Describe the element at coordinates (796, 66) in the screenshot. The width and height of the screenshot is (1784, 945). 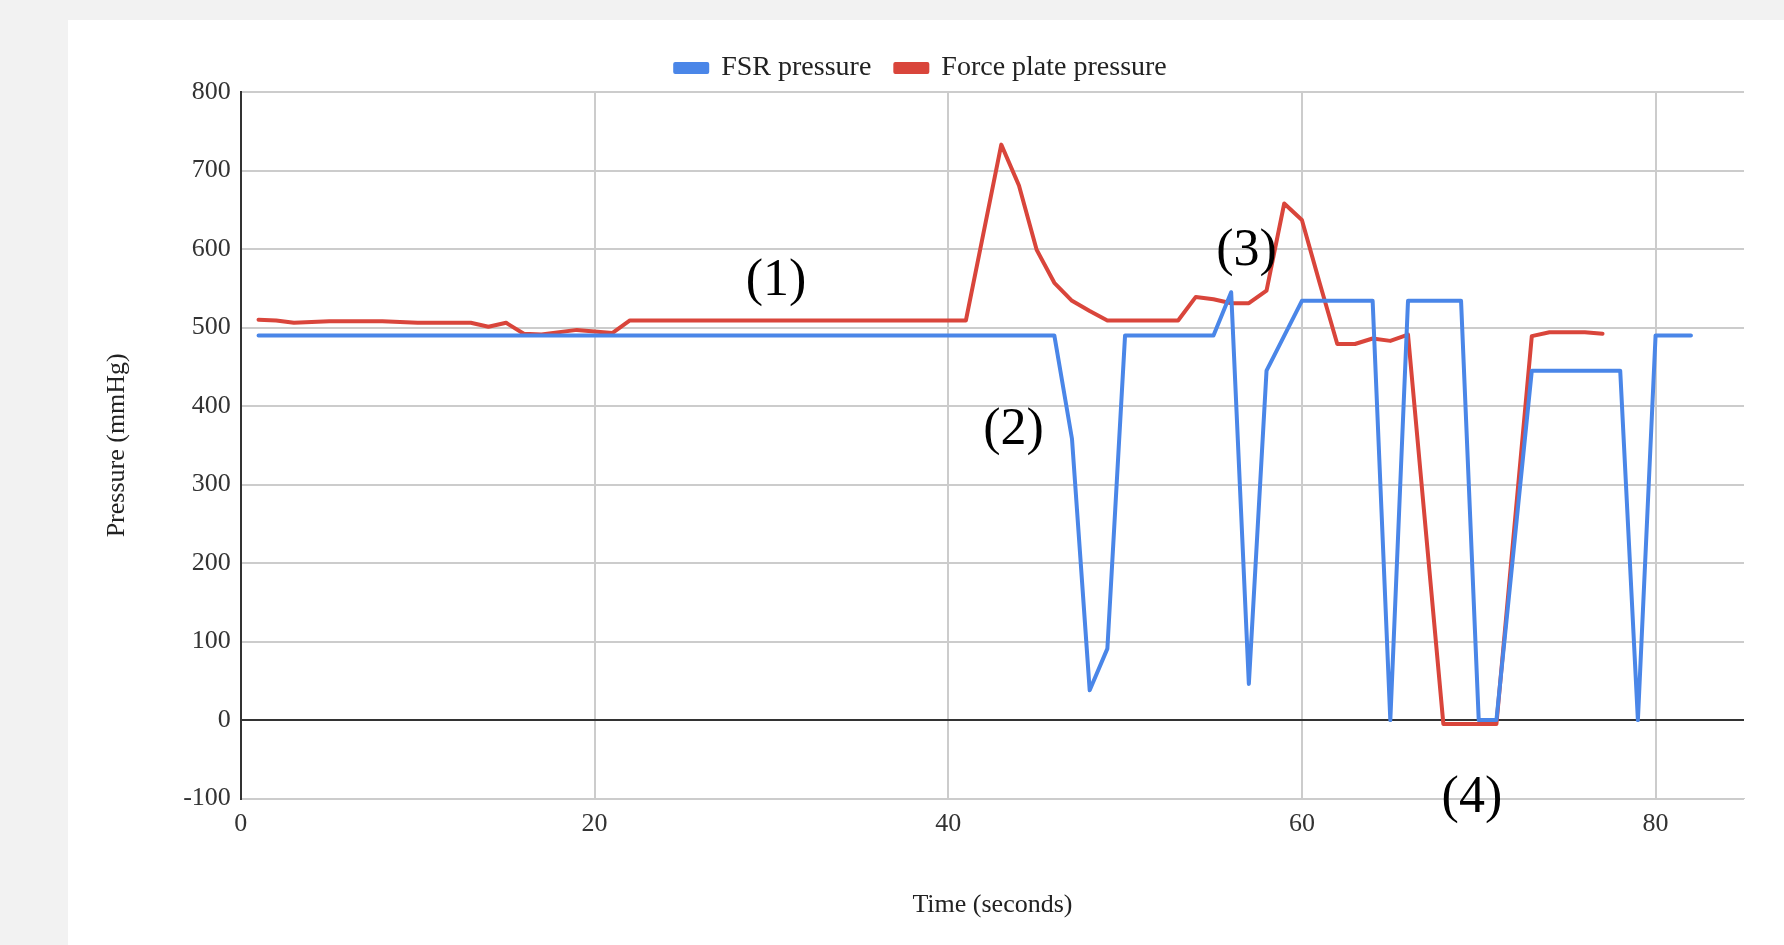
I see `legend-label: FSR pressure` at that location.